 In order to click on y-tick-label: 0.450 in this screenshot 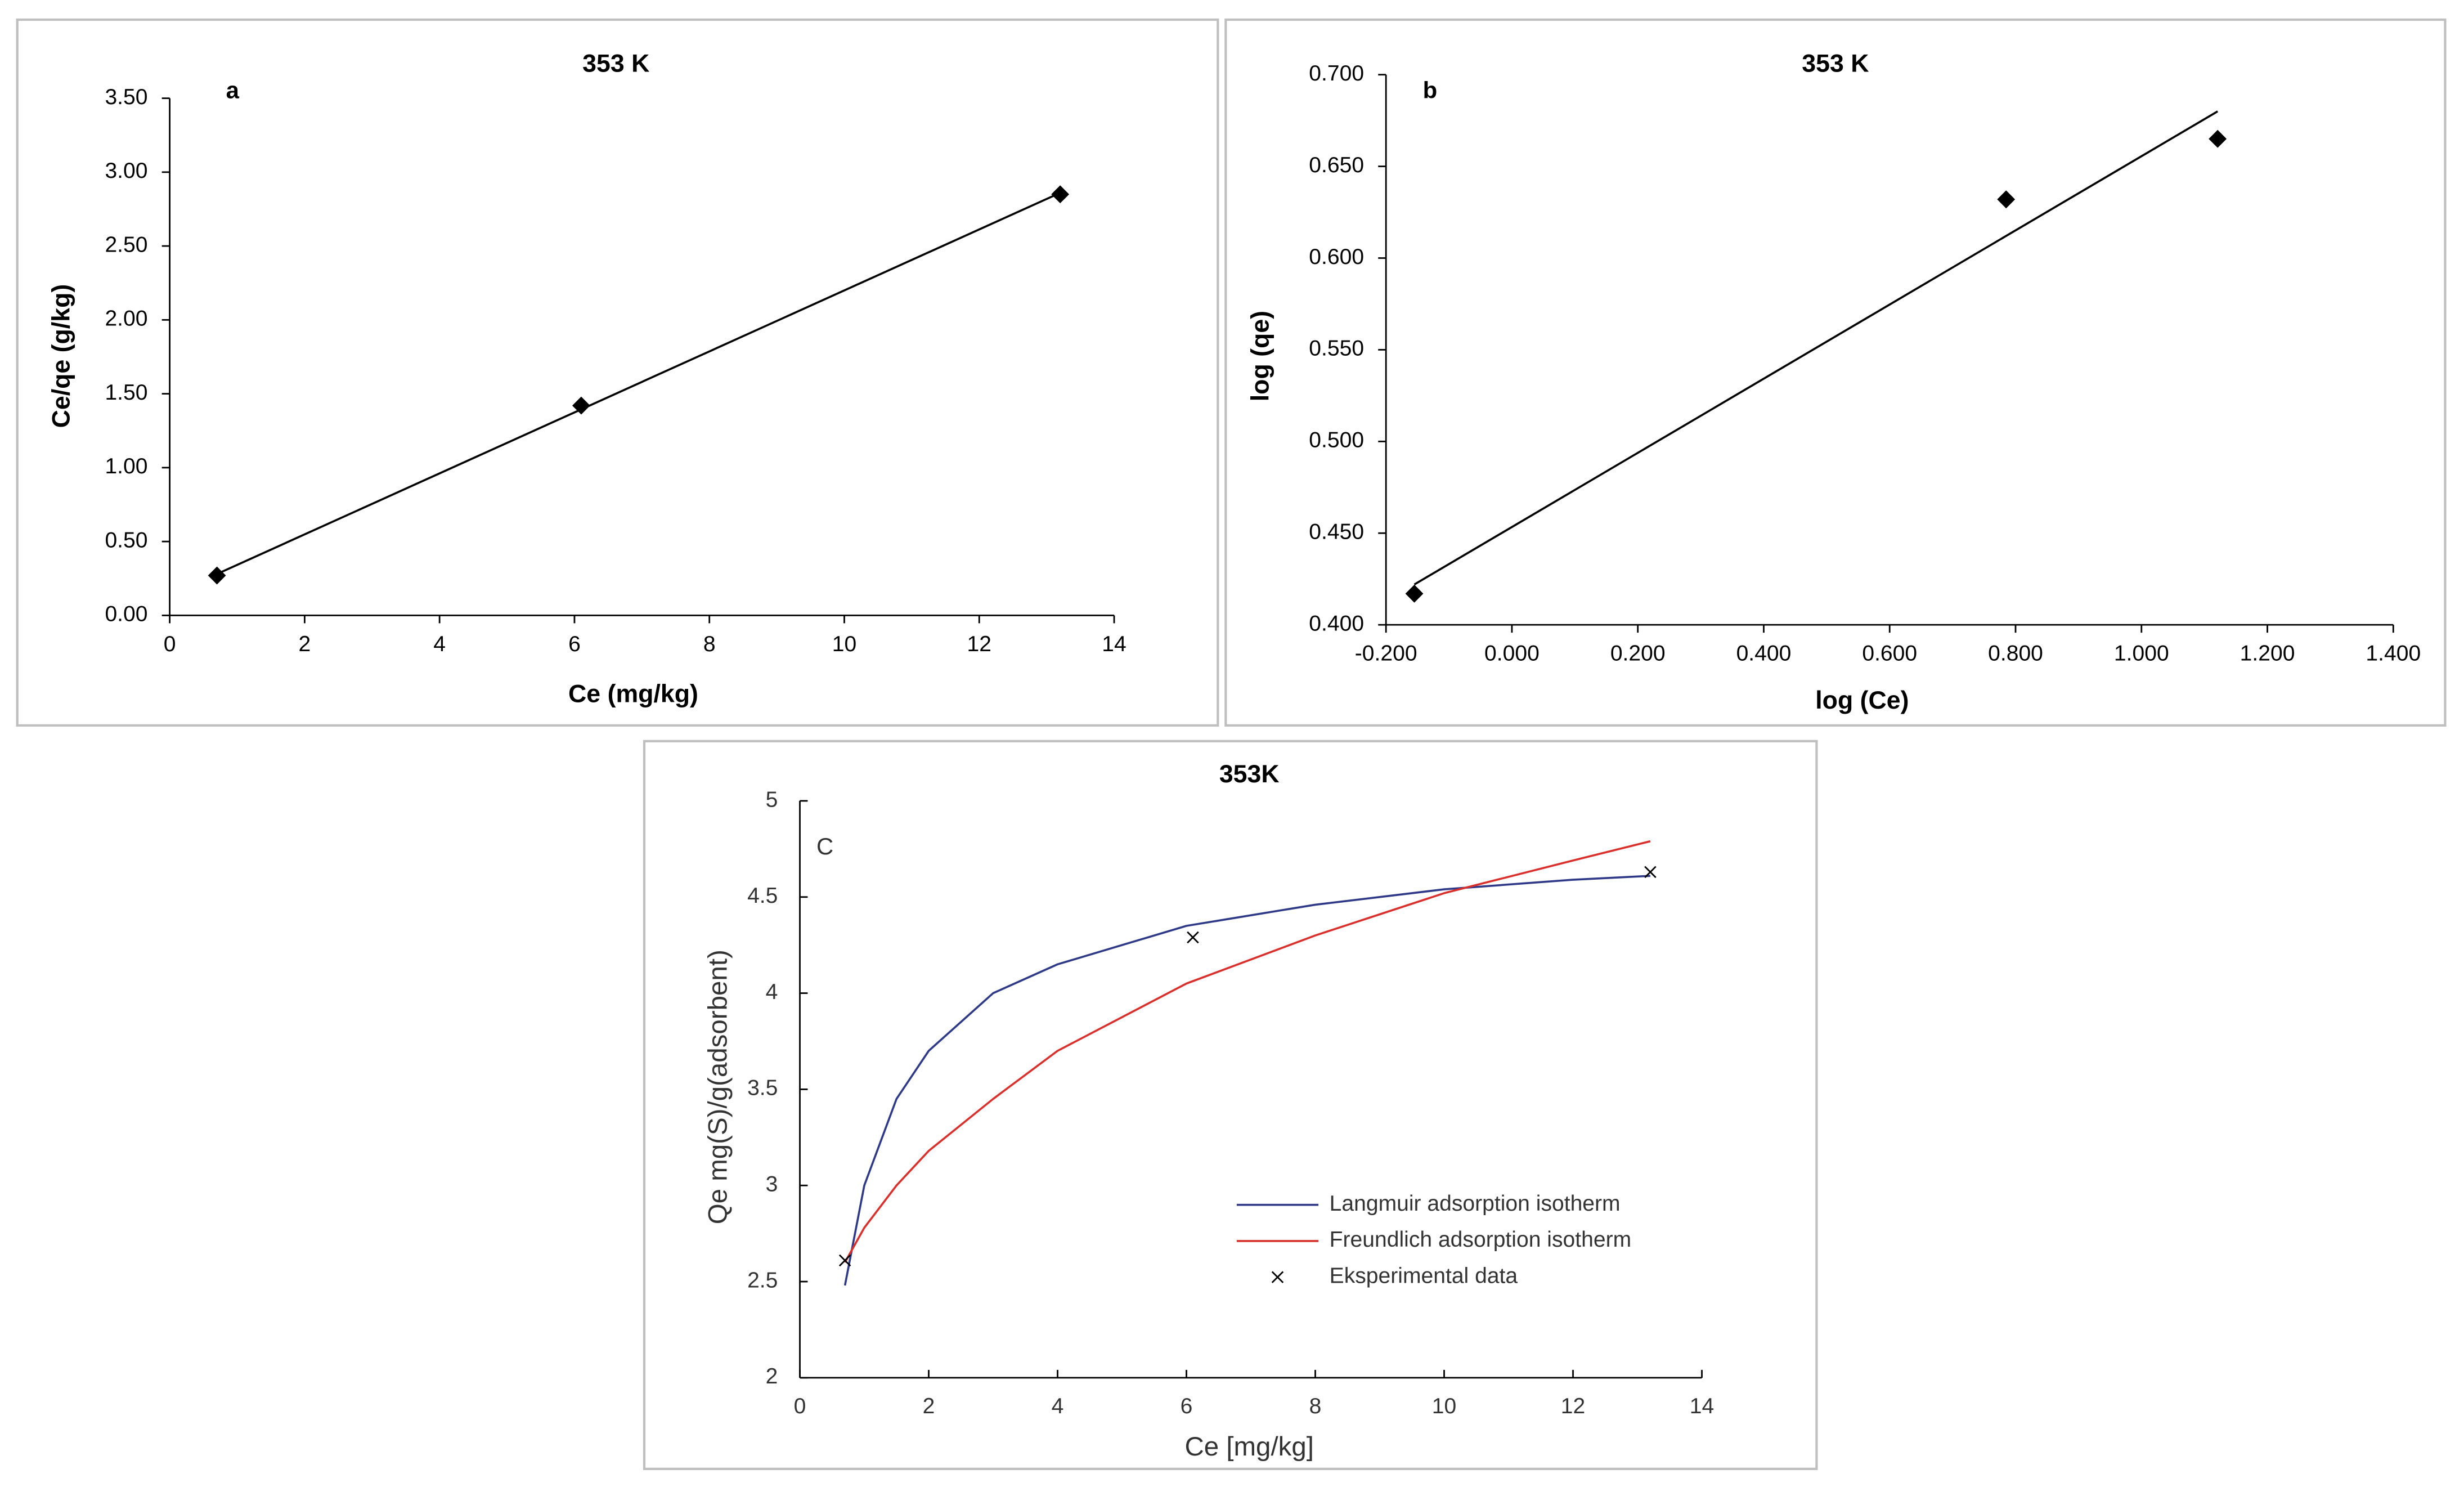, I will do `click(1336, 532)`.